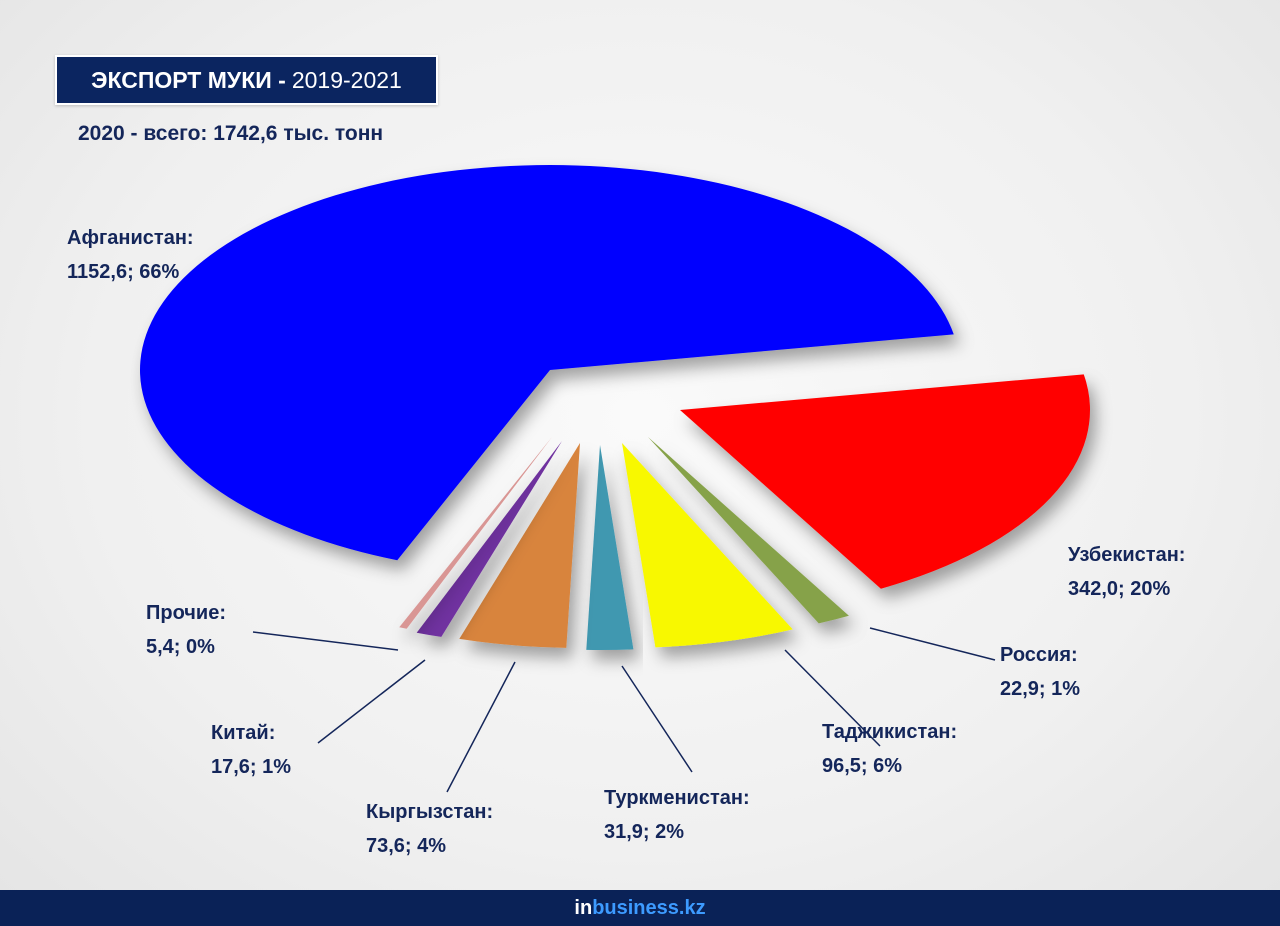  What do you see at coordinates (188, 79) in the screenshot?
I see `title-main: ЭКСПОРТ МУКИ -` at bounding box center [188, 79].